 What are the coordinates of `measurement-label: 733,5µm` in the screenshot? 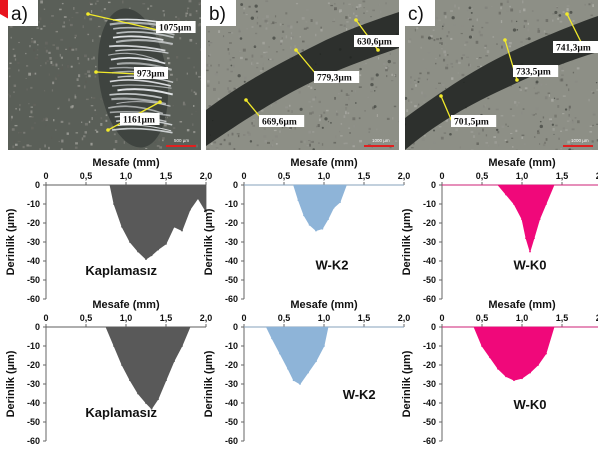 It's located at (533, 73).